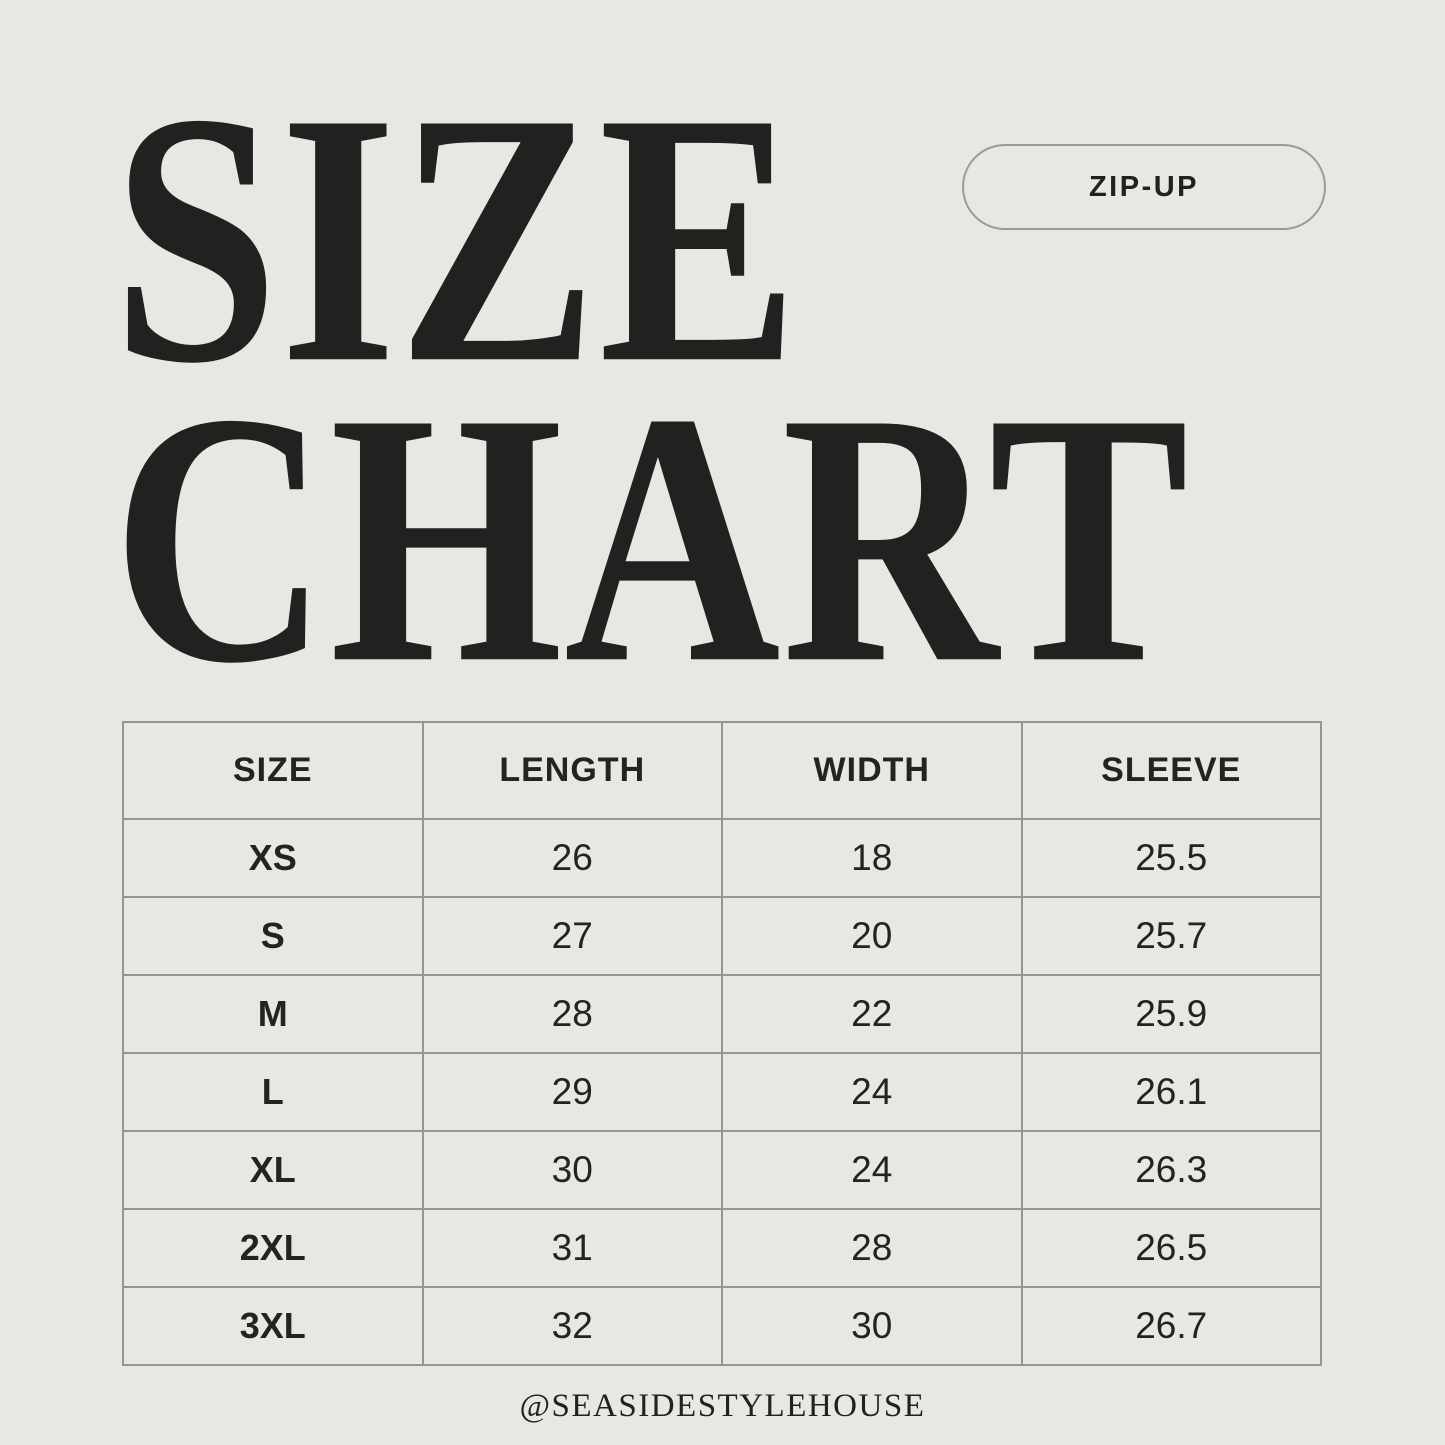 The width and height of the screenshot is (1445, 1445). I want to click on product-type-badge-label: ZIP-UP, so click(1144, 186).